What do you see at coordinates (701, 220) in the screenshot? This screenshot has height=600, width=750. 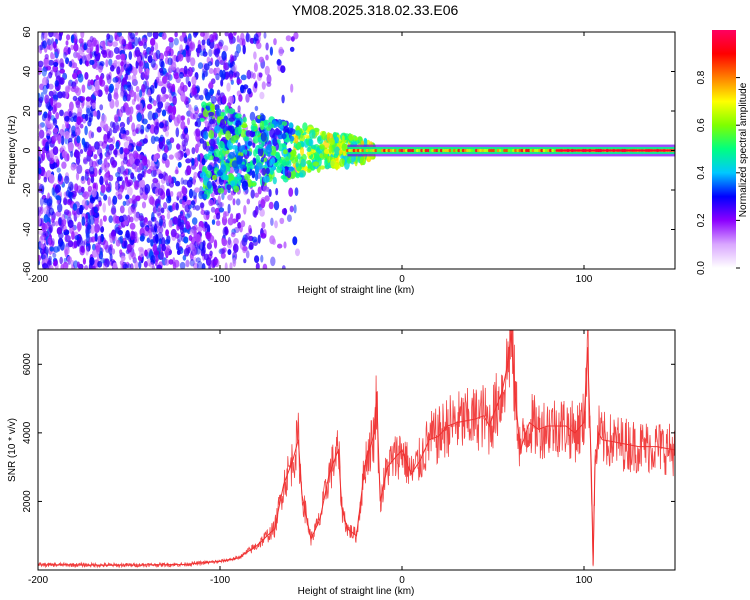 I see `colorbar-tick-label: 0.2` at bounding box center [701, 220].